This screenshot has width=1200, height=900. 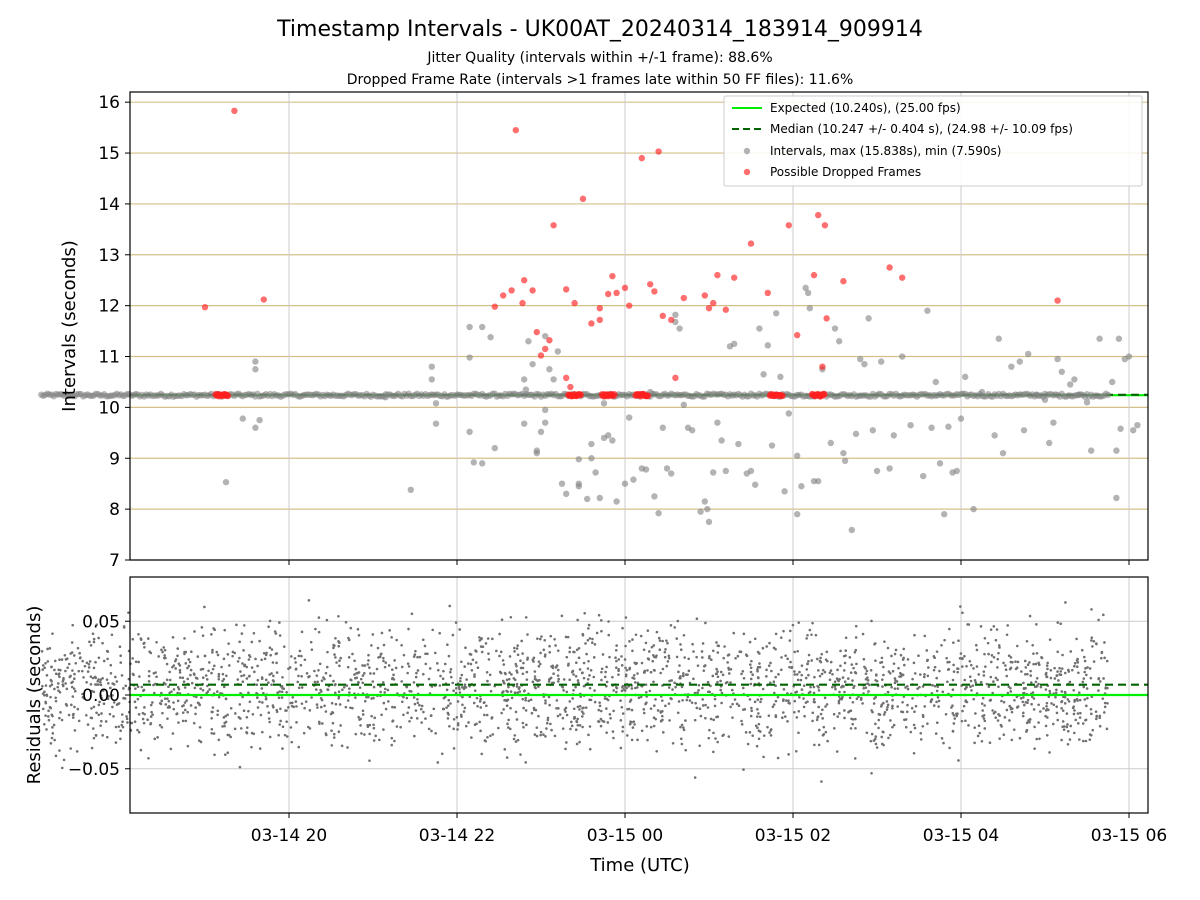 What do you see at coordinates (114, 561) in the screenshot?
I see `y-tick-label: 7` at bounding box center [114, 561].